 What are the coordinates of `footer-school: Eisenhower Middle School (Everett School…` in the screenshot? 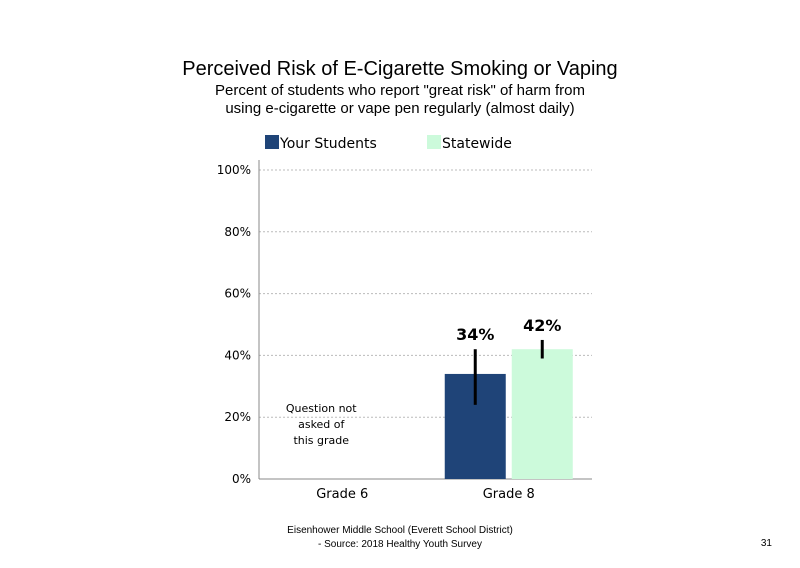 It's located at (400, 530).